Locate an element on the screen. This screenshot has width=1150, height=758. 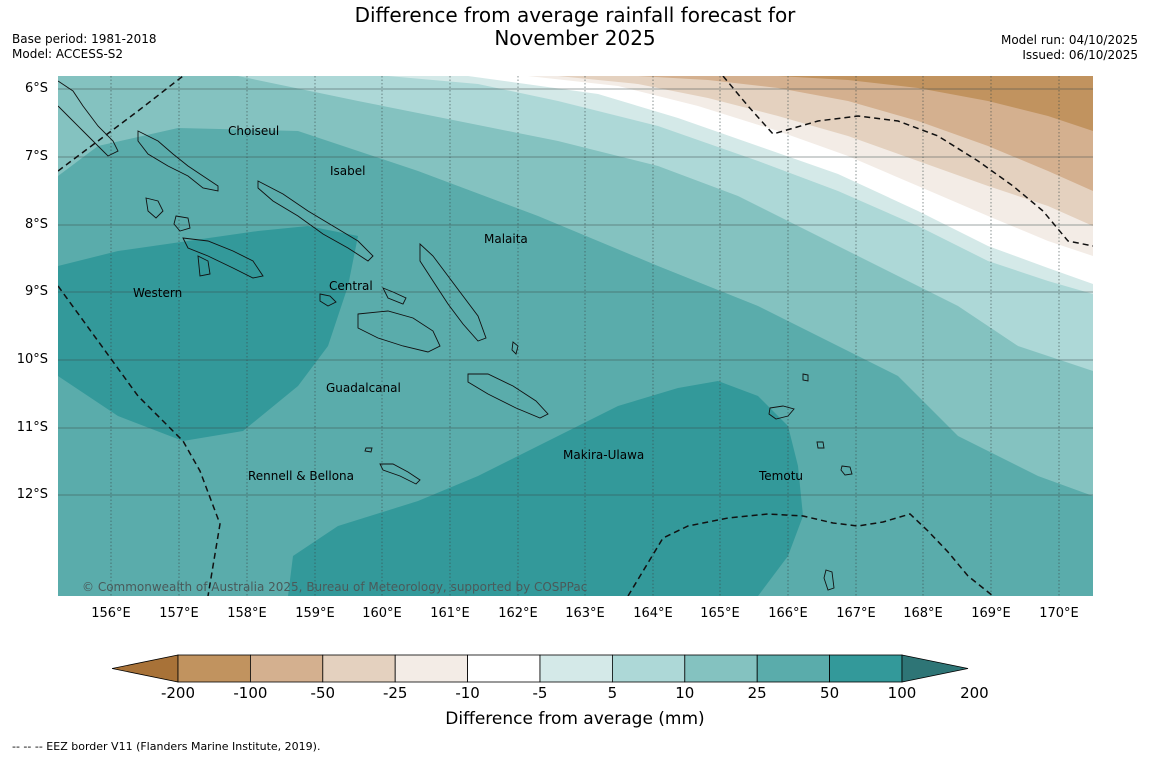
label-central: Central is located at coordinates (351, 286).